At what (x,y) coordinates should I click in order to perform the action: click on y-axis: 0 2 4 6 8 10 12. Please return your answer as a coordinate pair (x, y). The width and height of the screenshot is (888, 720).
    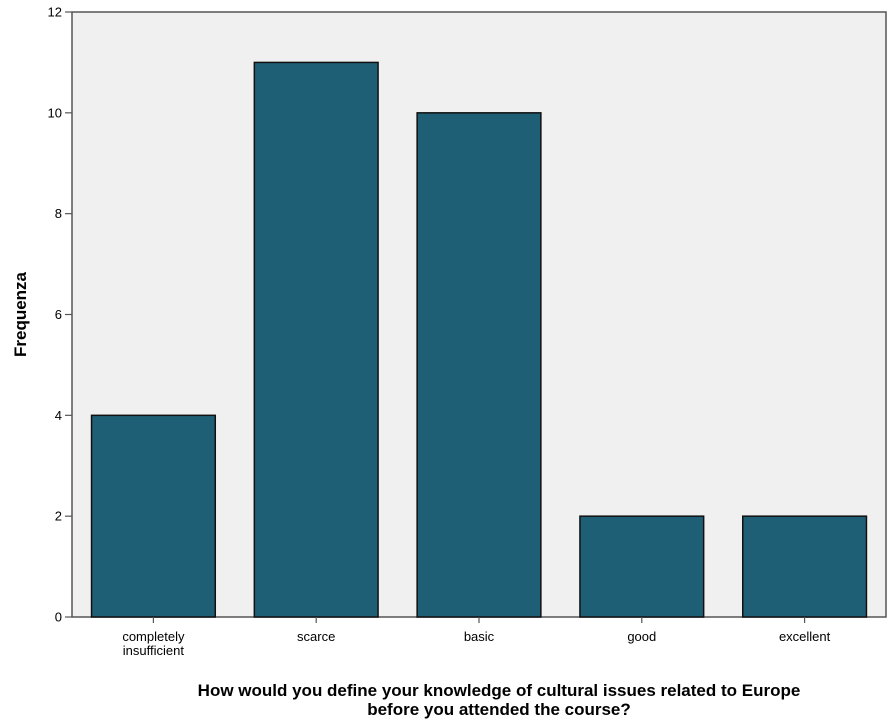
    Looking at the image, I should click on (60, 315).